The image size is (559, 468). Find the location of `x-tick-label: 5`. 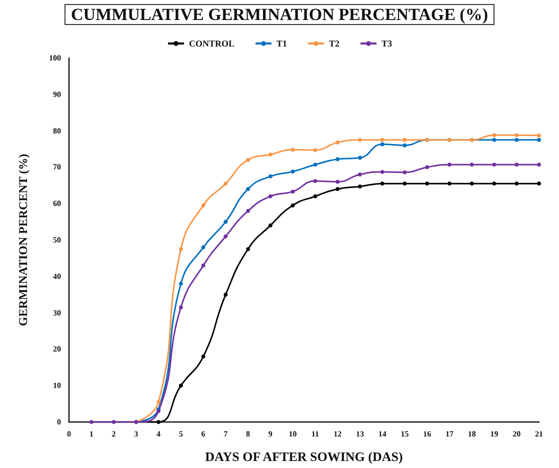

x-tick-label: 5 is located at coordinates (180, 434).